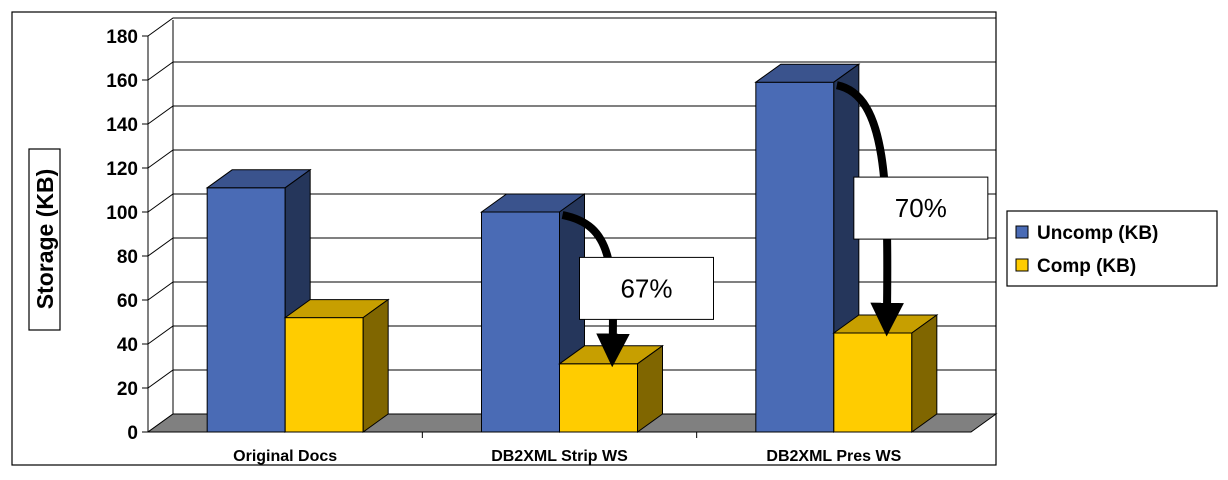 Image resolution: width=1228 pixels, height=480 pixels. What do you see at coordinates (1022, 265) in the screenshot?
I see `legend-swatch-comp` at bounding box center [1022, 265].